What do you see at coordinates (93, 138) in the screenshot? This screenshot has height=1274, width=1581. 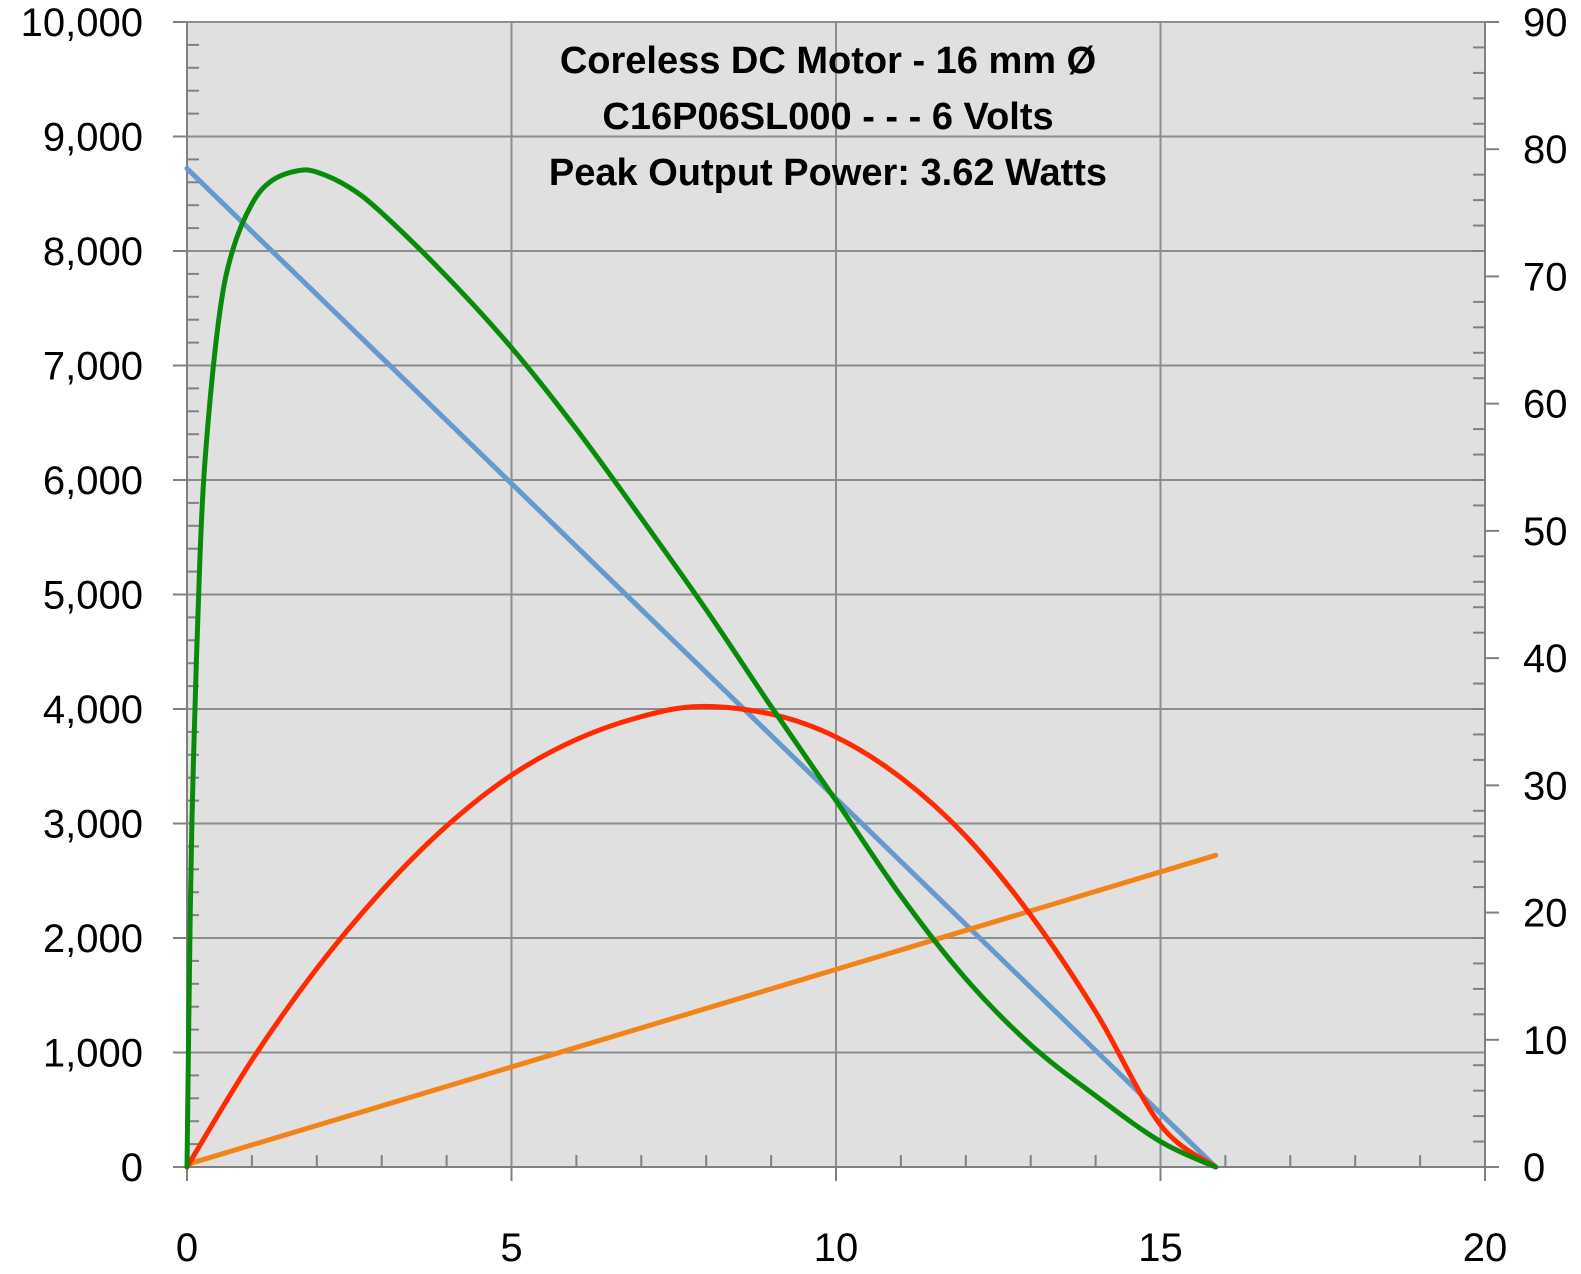 I see `y-tick-label: 9,000` at bounding box center [93, 138].